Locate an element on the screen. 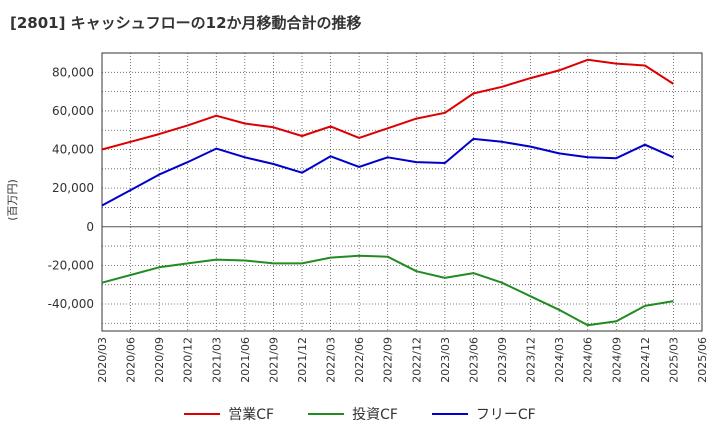 This screenshot has height=440, width=720. x-tick-label: 2023/09 is located at coordinates (502, 360).